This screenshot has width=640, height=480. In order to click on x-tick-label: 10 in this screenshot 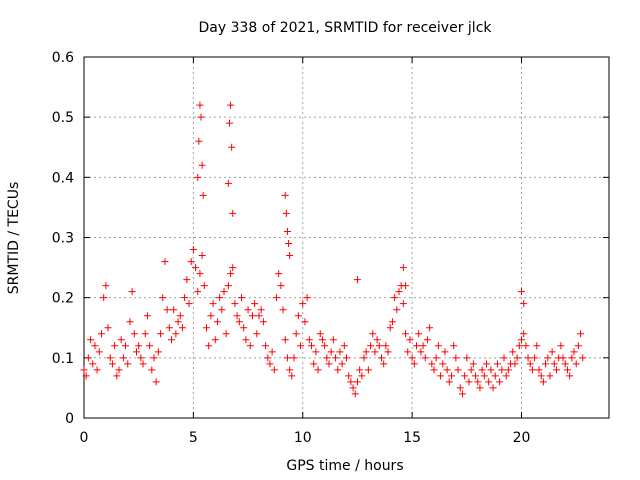, I will do `click(303, 438)`.